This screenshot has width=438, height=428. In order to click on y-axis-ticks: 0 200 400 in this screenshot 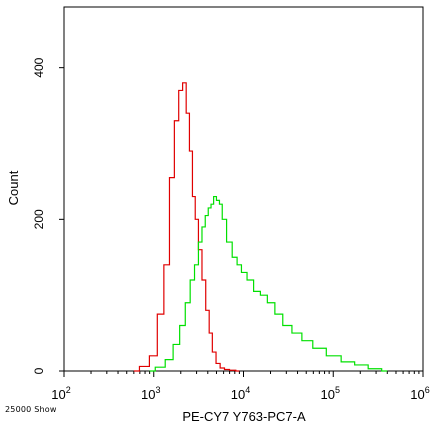, I will do `click(48, 215)`.